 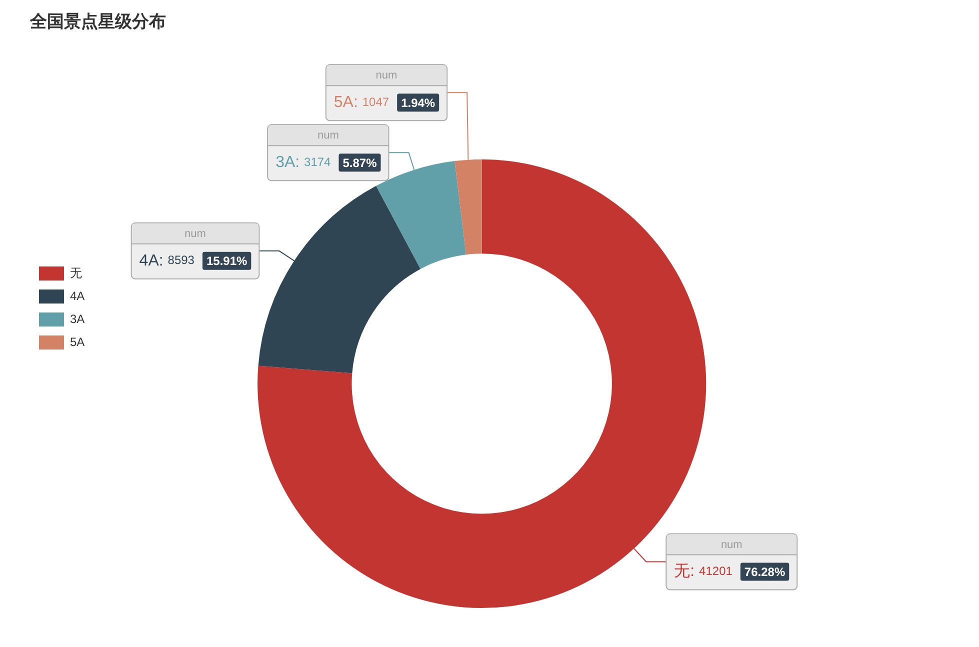 I want to click on legend-label: 3A, so click(x=77, y=319).